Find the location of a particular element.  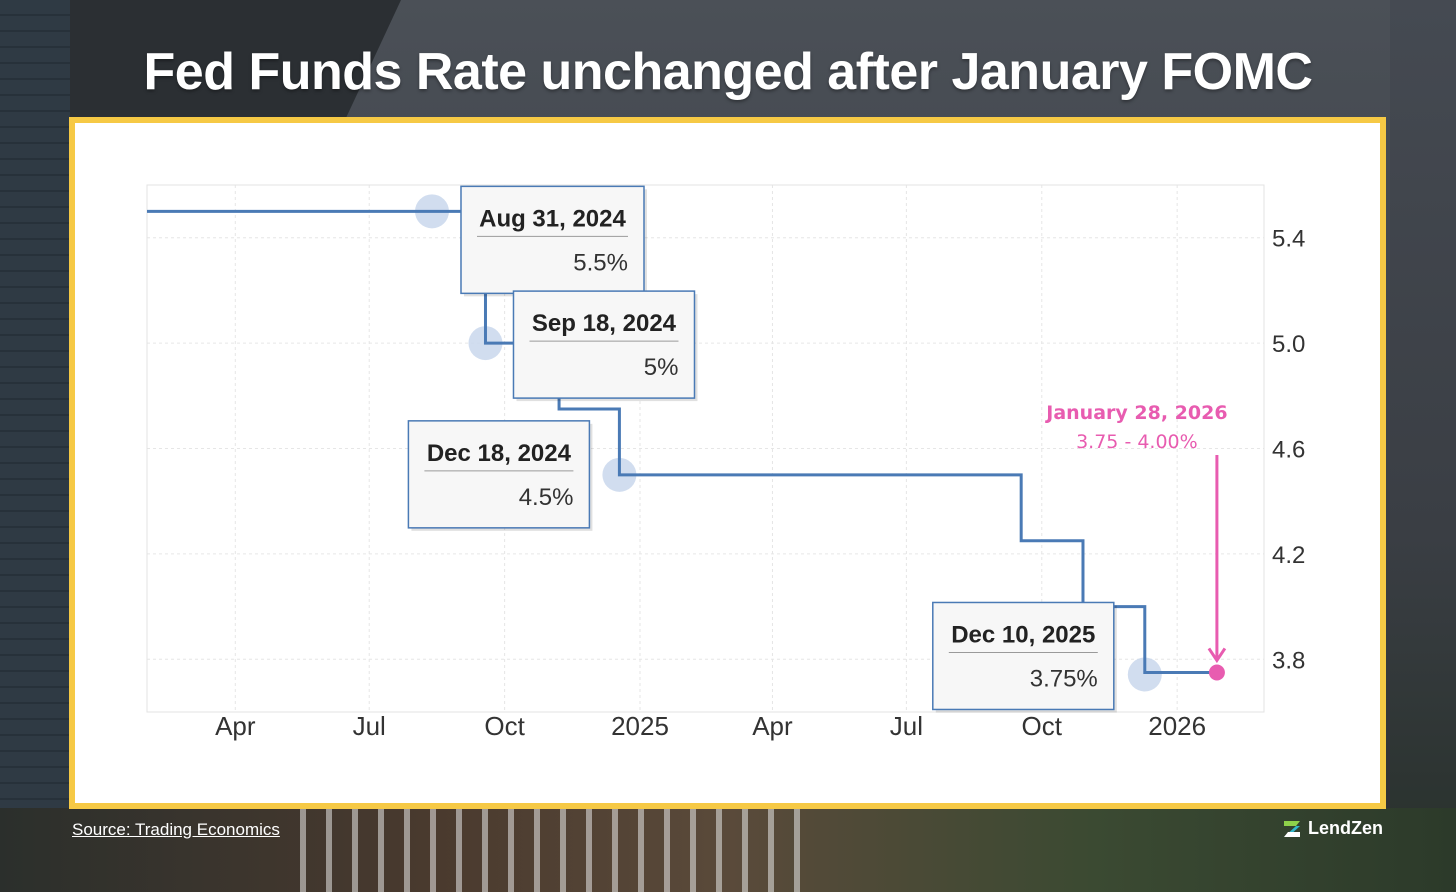

tooltip-date: Sep 18, 2024 is located at coordinates (604, 323).